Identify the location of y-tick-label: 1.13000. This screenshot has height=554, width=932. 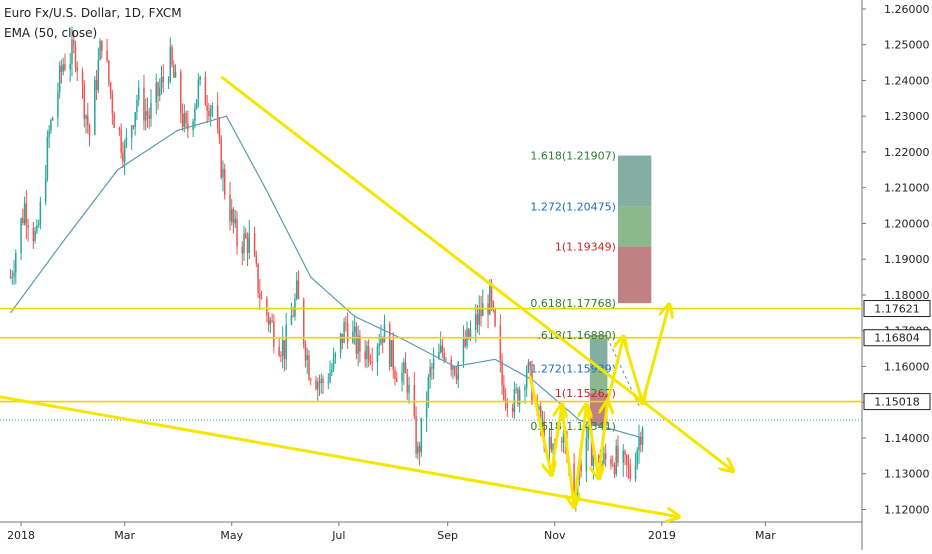
(907, 474).